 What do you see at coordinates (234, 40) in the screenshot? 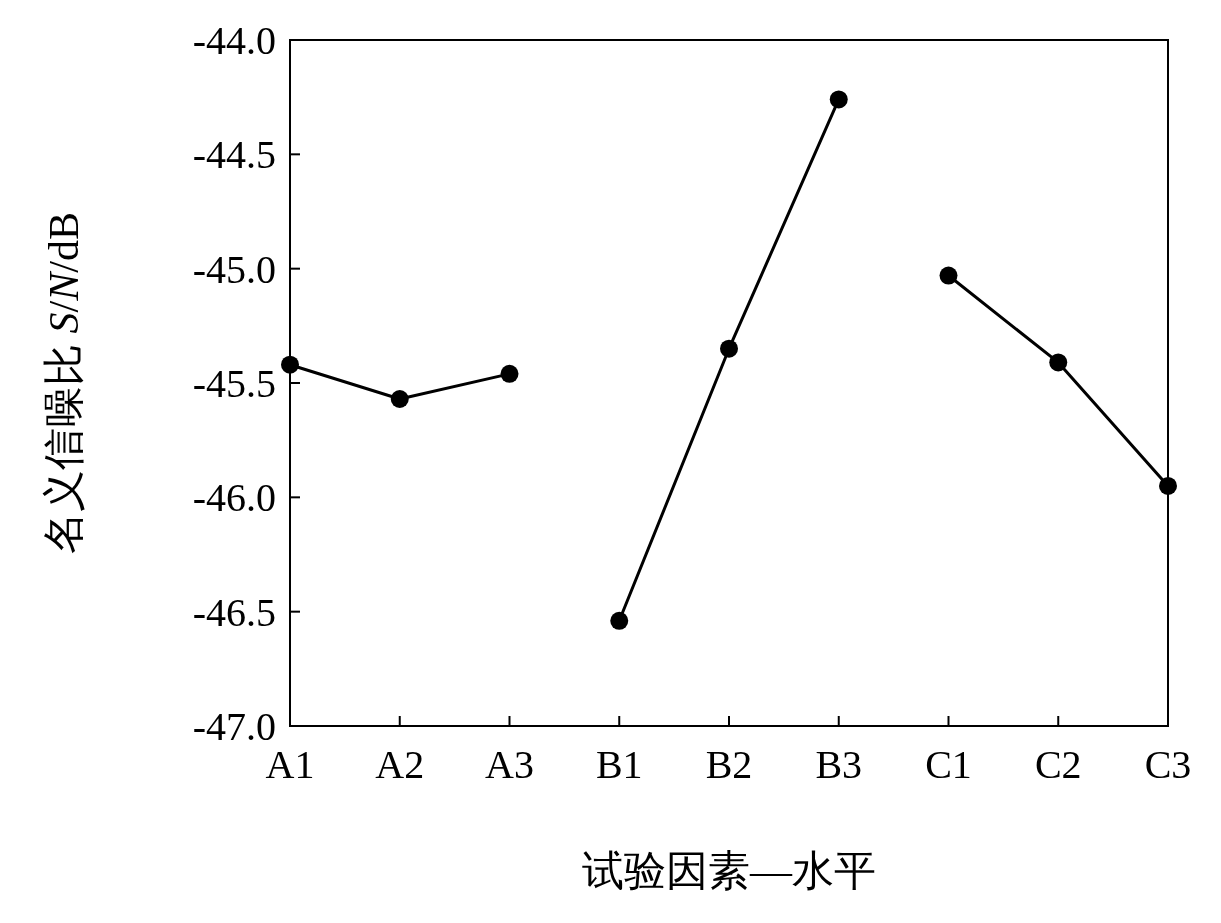
I see `y-tick-label: -44.0` at bounding box center [234, 40].